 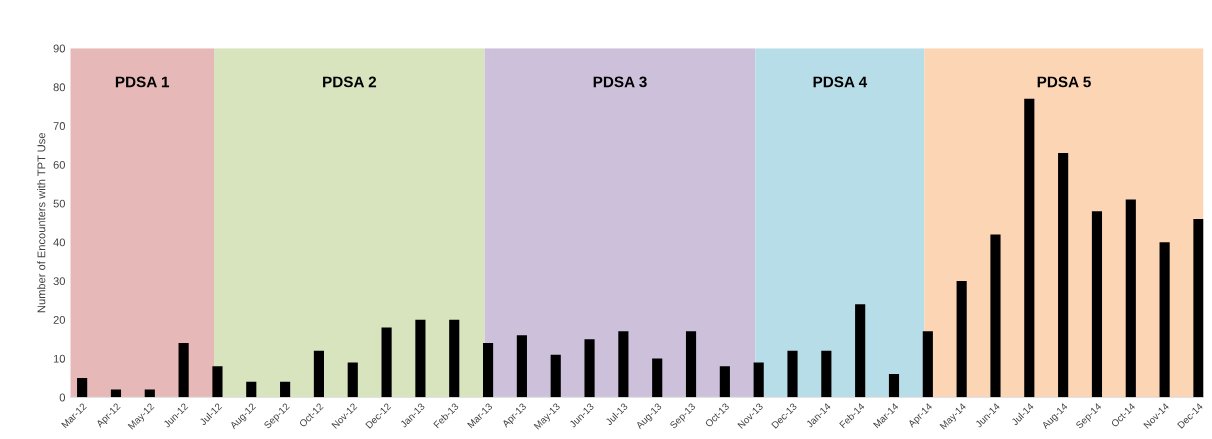 What do you see at coordinates (620, 82) in the screenshot?
I see `band-label: PDSA 3` at bounding box center [620, 82].